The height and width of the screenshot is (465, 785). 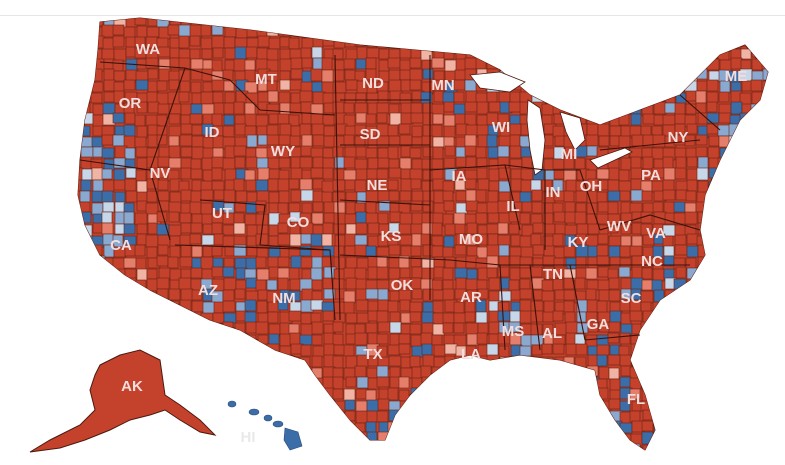 What do you see at coordinates (651, 175) in the screenshot?
I see `state-label-pa: PA` at bounding box center [651, 175].